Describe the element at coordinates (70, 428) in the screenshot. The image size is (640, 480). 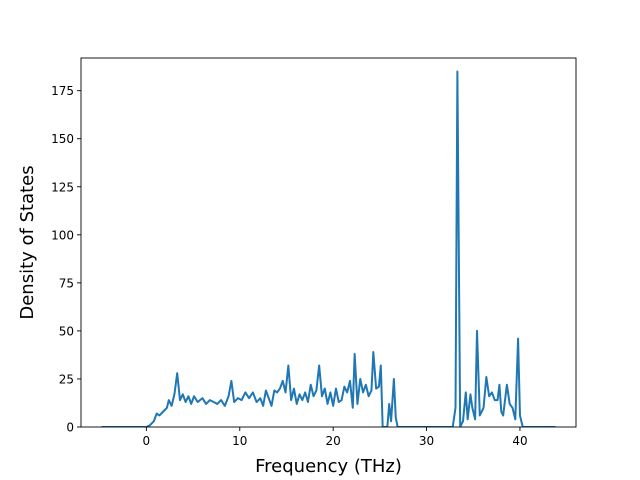
I see `y-tick-label: 0` at that location.